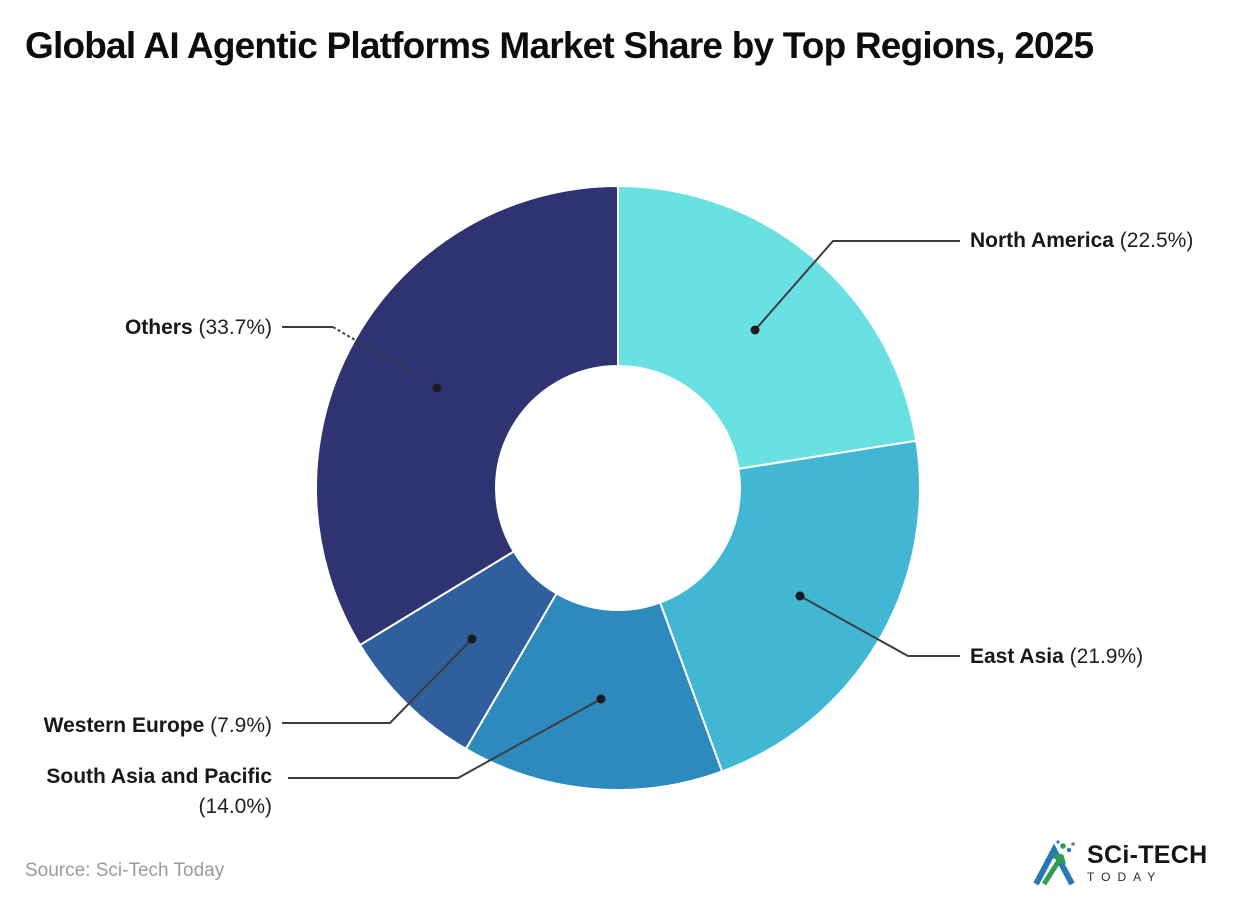 The image size is (1240, 906). Describe the element at coordinates (159, 776) in the screenshot. I see `label-south-asia-pacific-name: South Asia and Pacific` at that location.